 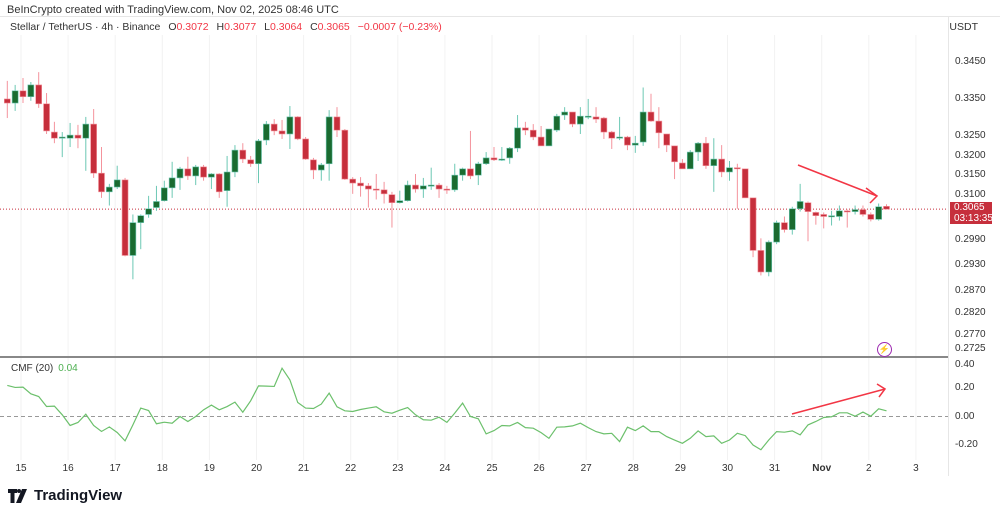 I want to click on lightning-alert-icon: ⚡, so click(x=884, y=349).